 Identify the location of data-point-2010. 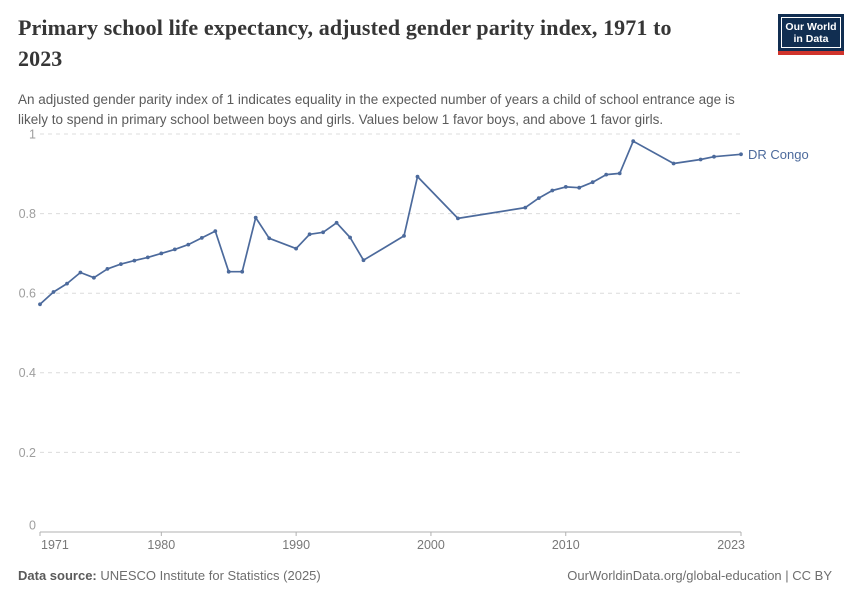
(565, 187).